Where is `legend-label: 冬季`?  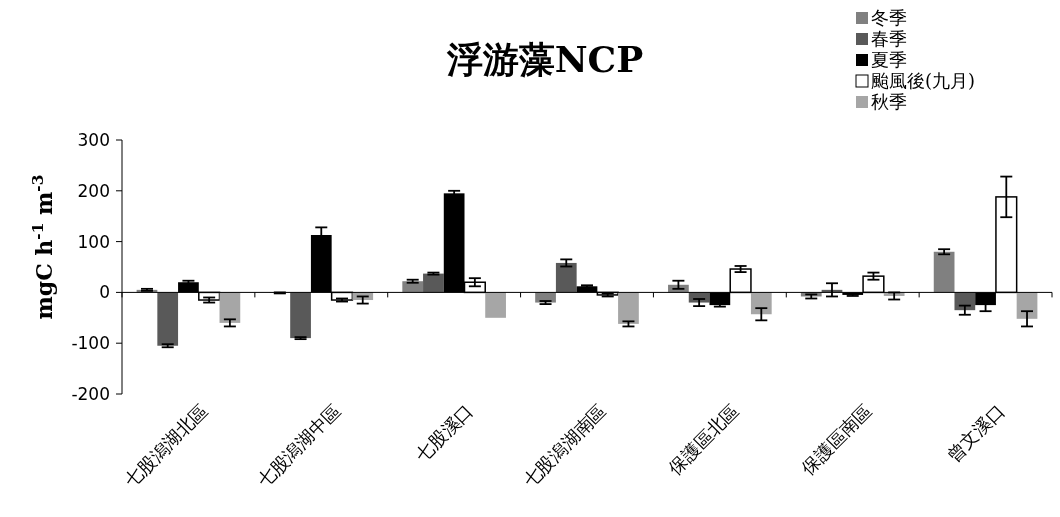 legend-label: 冬季 is located at coordinates (889, 17).